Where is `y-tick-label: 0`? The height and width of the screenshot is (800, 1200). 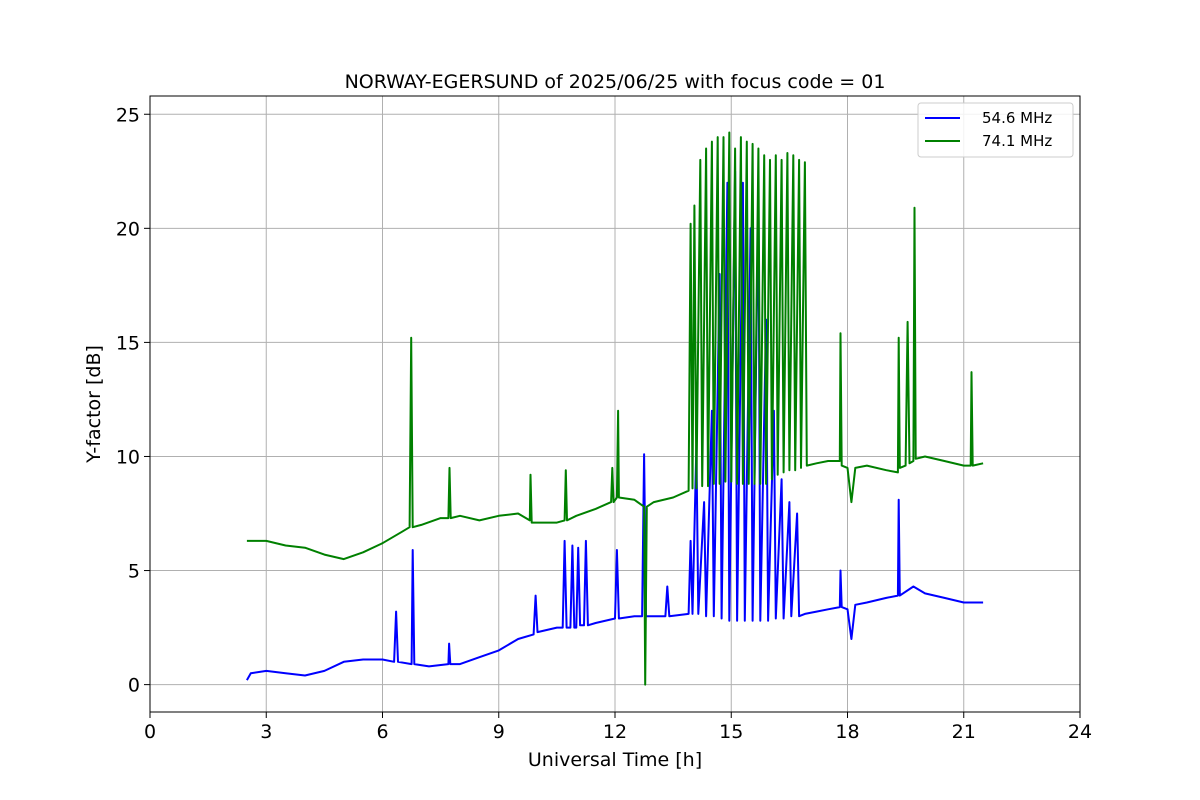 y-tick-label: 0 is located at coordinates (134, 686).